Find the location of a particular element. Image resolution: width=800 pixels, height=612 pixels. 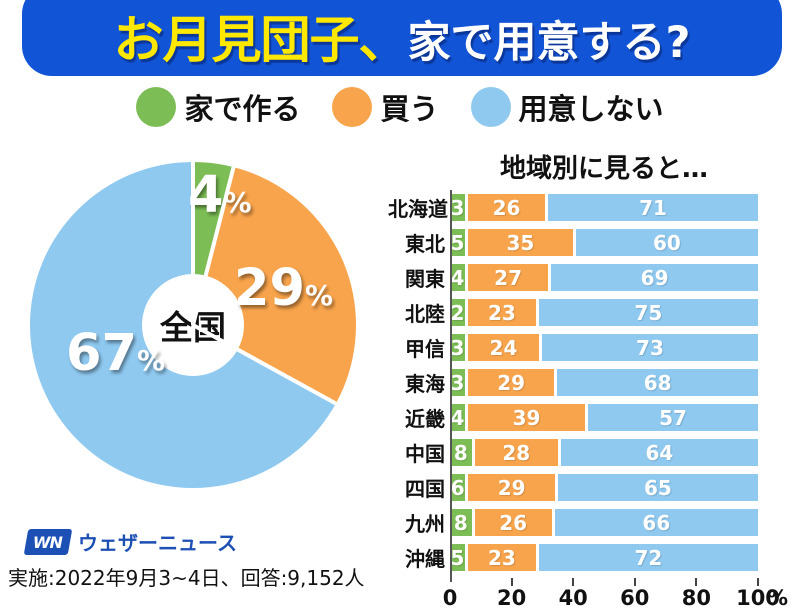

bar-segment-make: 5 is located at coordinates (459, 557).